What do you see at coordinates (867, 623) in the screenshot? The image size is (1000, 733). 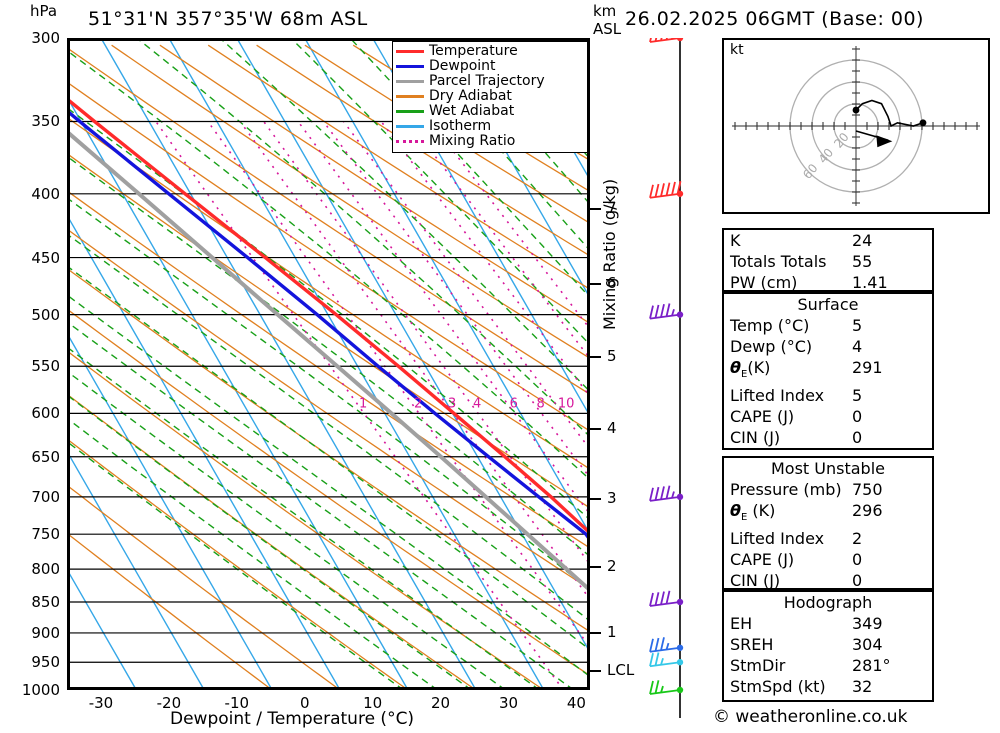 I see `row-value: 349` at bounding box center [867, 623].